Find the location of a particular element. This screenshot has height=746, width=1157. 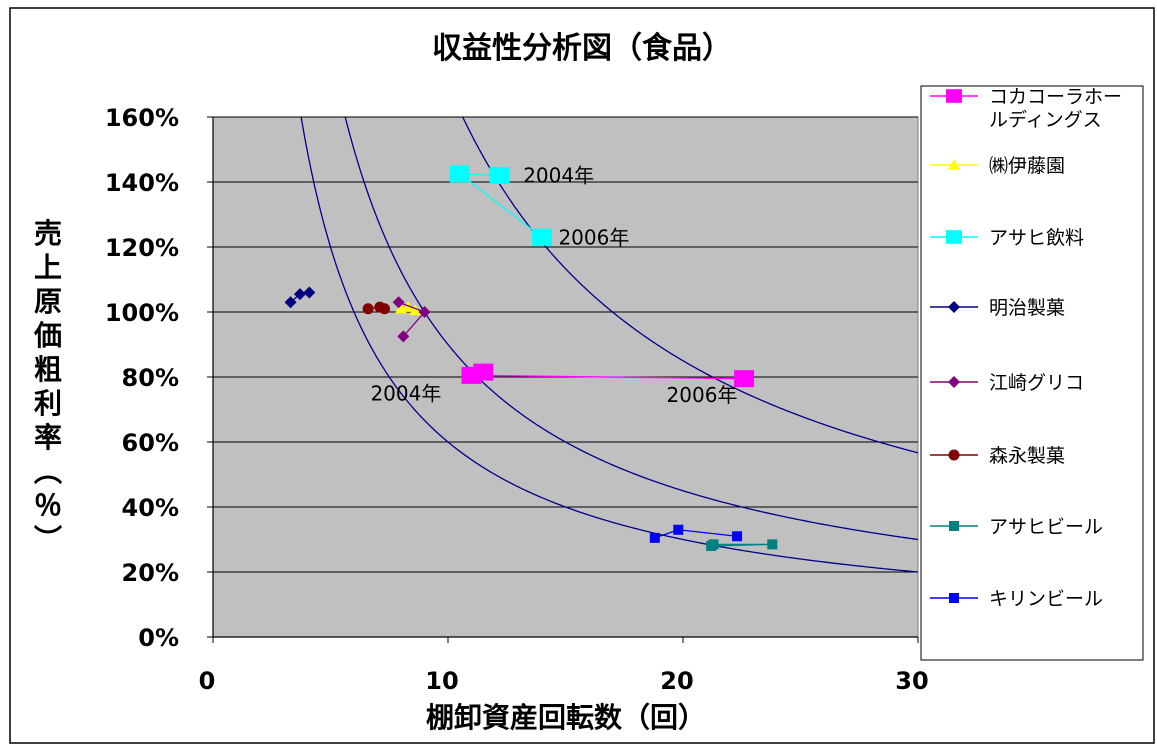

y-axis-title-char: 粗 is located at coordinates (48, 369).